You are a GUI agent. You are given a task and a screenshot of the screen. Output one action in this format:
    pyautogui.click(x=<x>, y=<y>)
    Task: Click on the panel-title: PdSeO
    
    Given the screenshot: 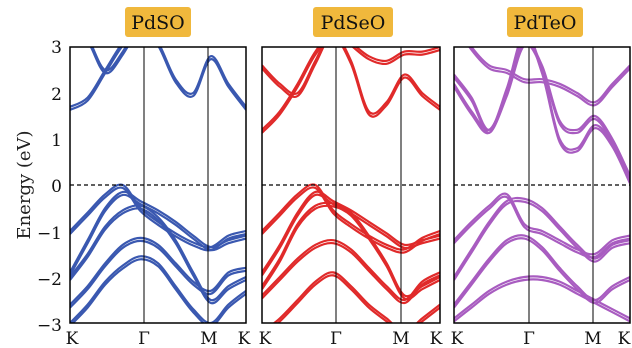 What is the action you would take?
    pyautogui.click(x=353, y=23)
    